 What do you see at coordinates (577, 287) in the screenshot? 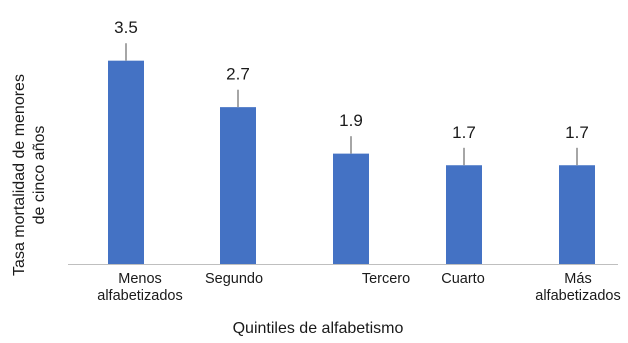
I see `x-tick-label-5: Más alfabetizados` at bounding box center [577, 287].